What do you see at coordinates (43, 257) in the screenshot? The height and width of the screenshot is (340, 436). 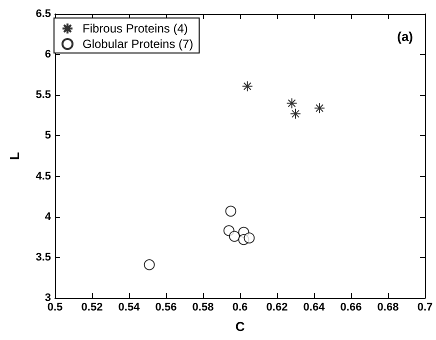 I see `y-tick-label: 3.5` at bounding box center [43, 257].